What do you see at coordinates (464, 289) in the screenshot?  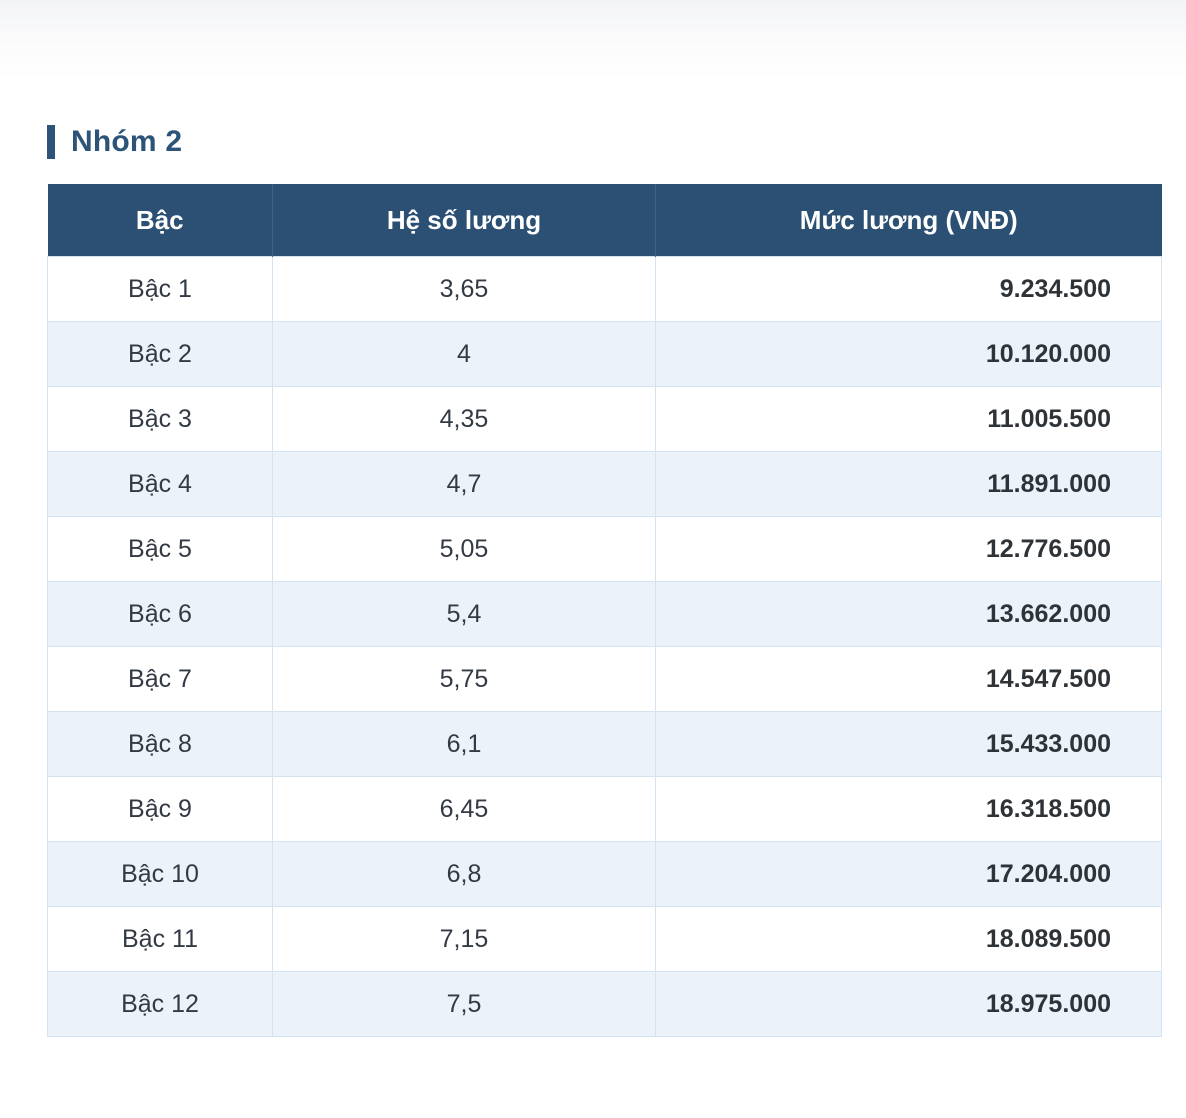 I see `cell-coefficient: 3,65` at bounding box center [464, 289].